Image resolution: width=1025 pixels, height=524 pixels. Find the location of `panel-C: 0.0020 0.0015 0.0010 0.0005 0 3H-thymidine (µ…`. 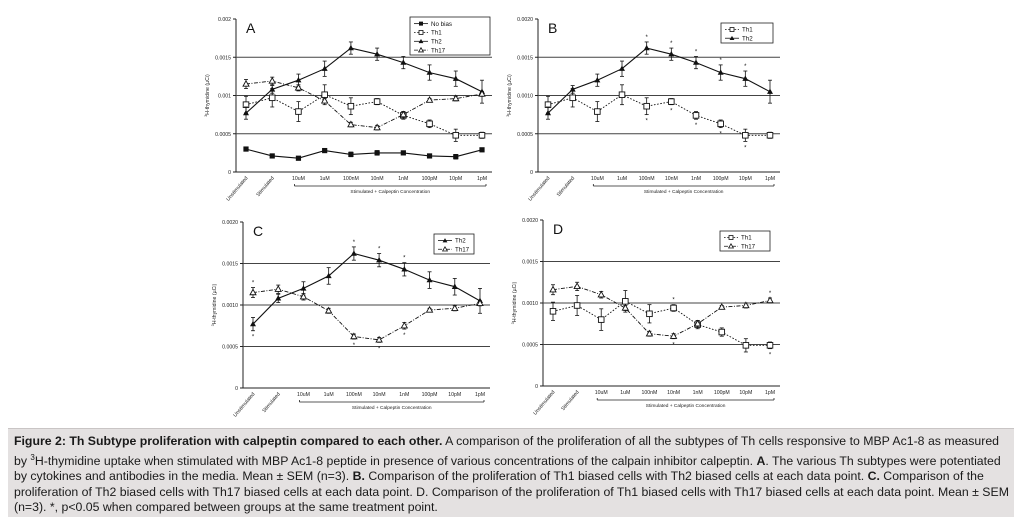

panel-C: 0.0020 0.0015 0.0010 0.0005 0 3H-thymidine (µ… is located at coordinates (350, 319).